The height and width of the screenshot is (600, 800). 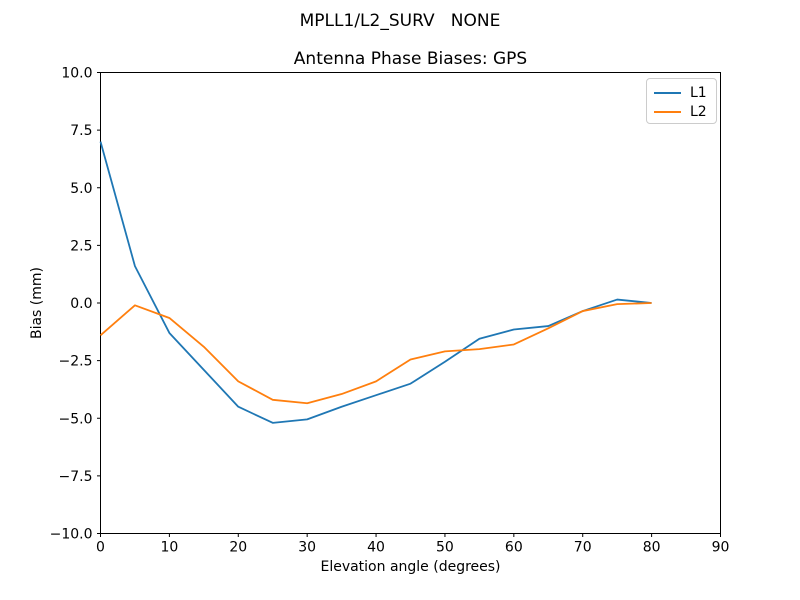 What do you see at coordinates (445, 548) in the screenshot?
I see `x-tick-label: 50` at bounding box center [445, 548].